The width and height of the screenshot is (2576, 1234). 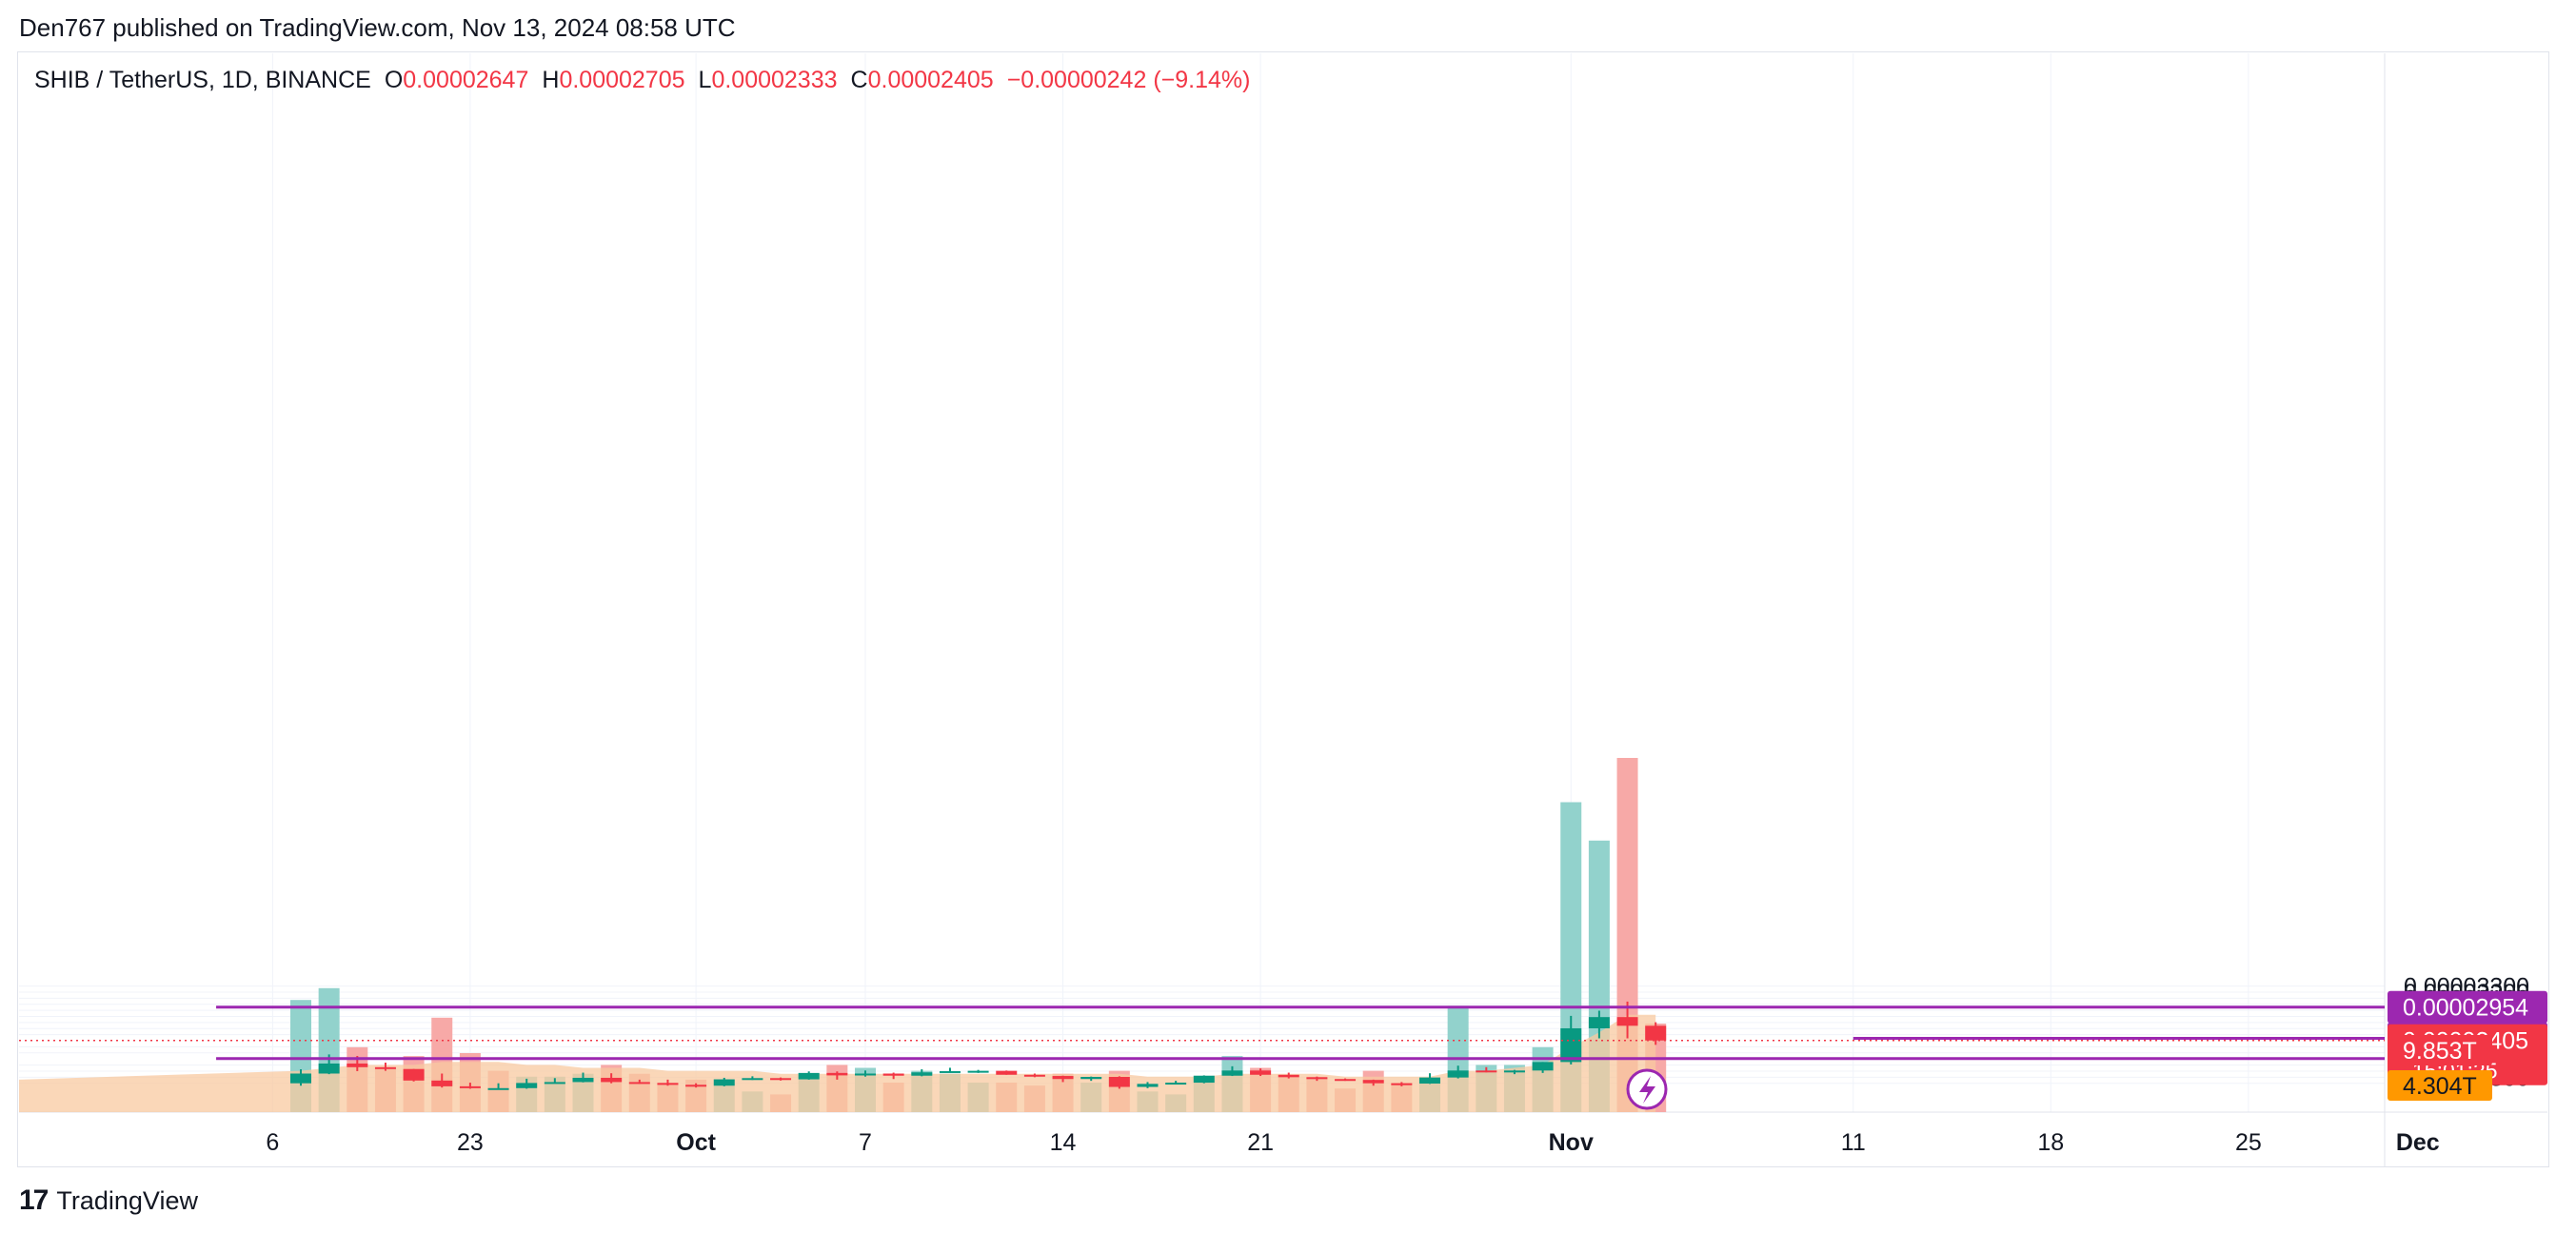 What do you see at coordinates (2248, 1142) in the screenshot?
I see `x-tick-label: 25` at bounding box center [2248, 1142].